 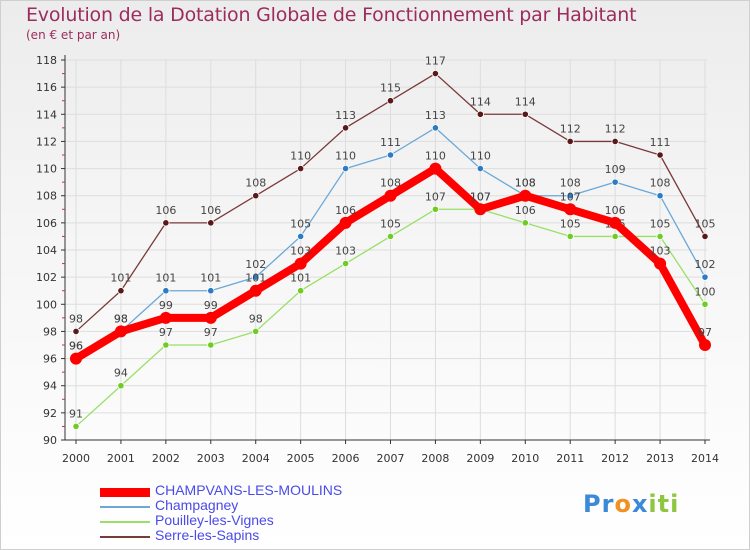 I want to click on legend-label-champvans: CHAMPVANS-LES-MOULINS, so click(x=249, y=490).